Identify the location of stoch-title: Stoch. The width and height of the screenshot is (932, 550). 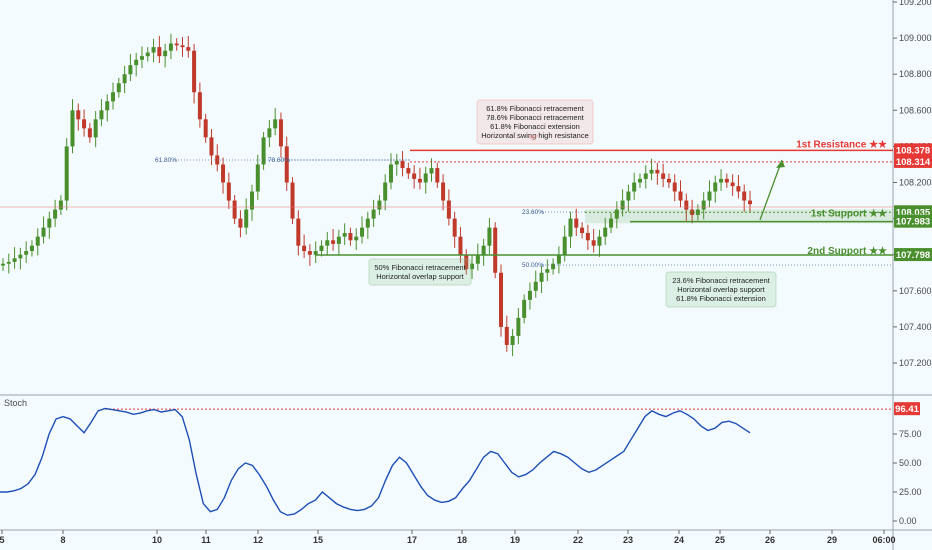
(15, 403).